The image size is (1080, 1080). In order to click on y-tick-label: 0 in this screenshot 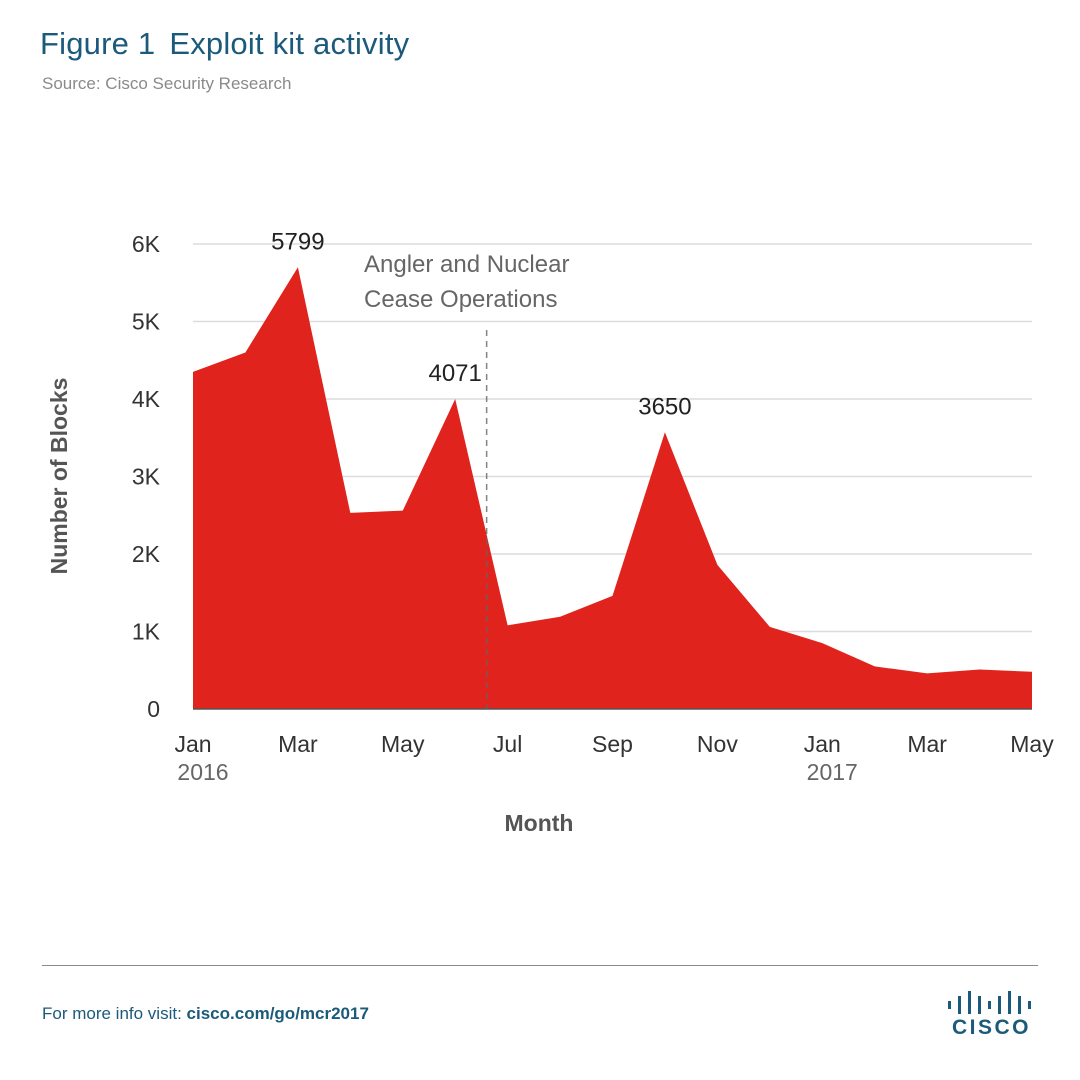, I will do `click(153, 709)`.